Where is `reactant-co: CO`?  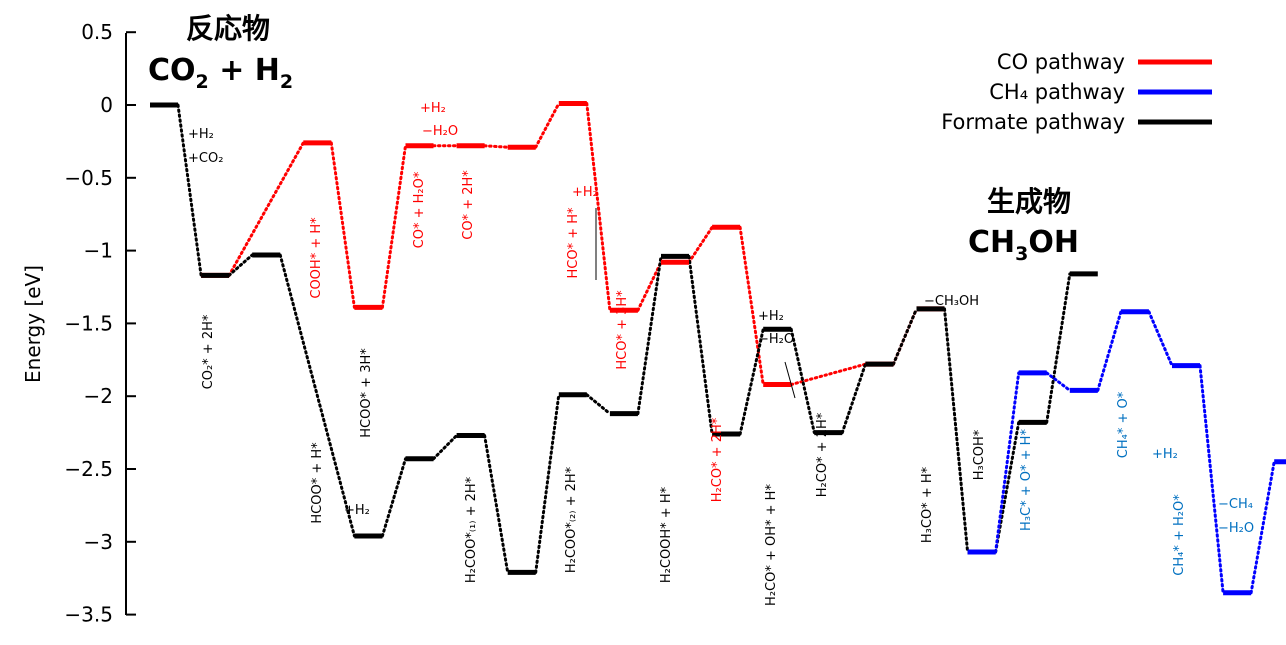
reactant-co: CO is located at coordinates (172, 70).